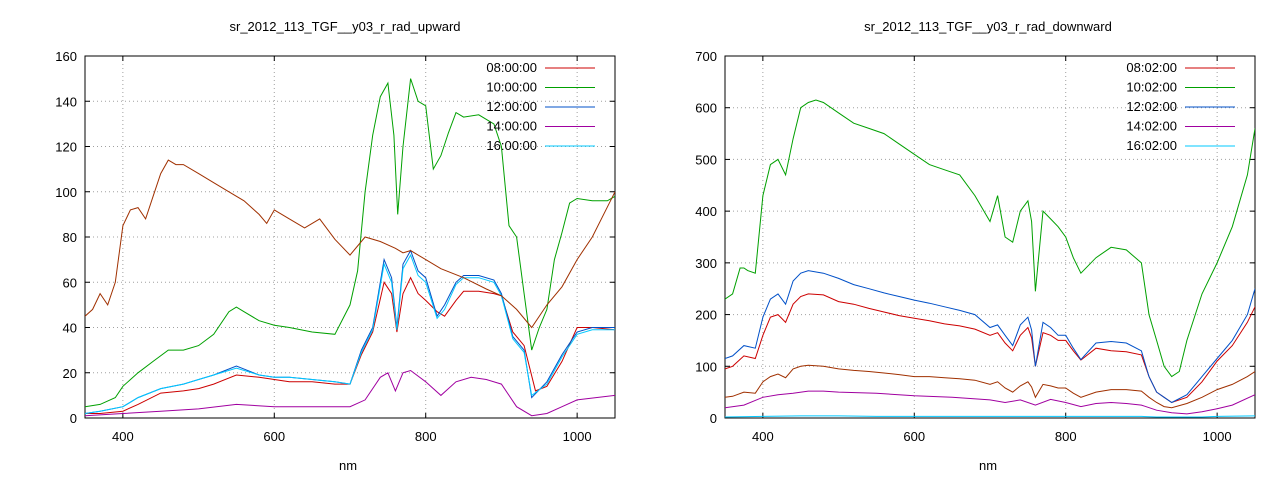 The image size is (1280, 485). What do you see at coordinates (706, 211) in the screenshot?
I see `y-tick-label: 400` at bounding box center [706, 211].